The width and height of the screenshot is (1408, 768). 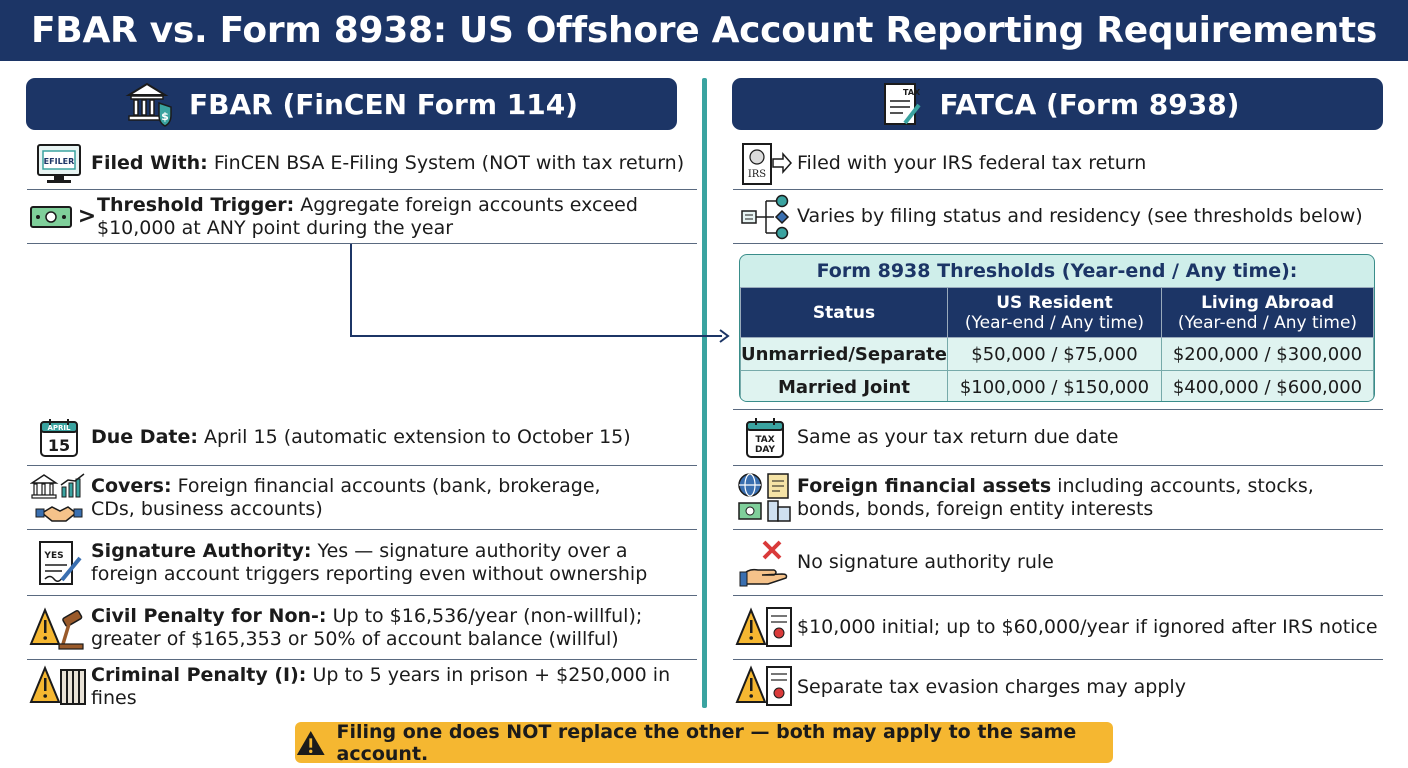 I want to click on table-cell: $50,000 / $75,000, so click(x=1054, y=354).